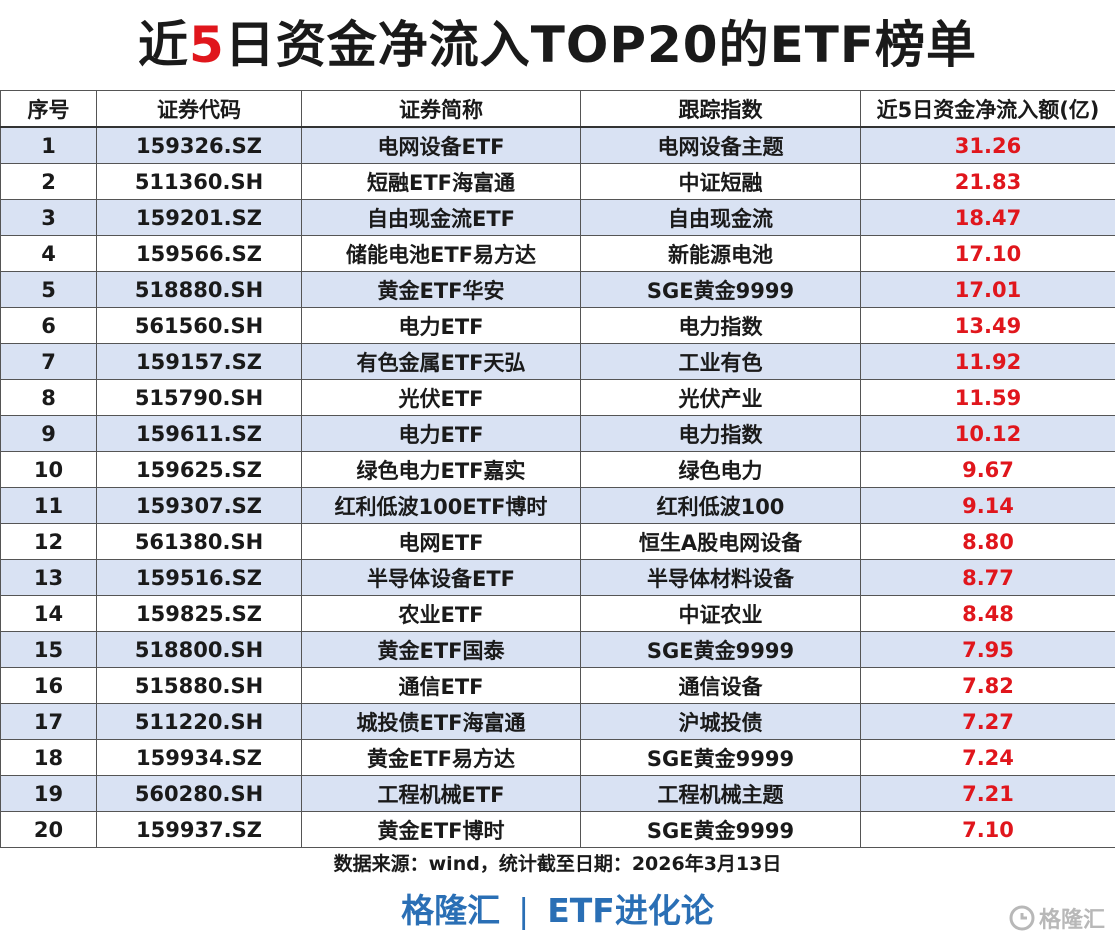 Image resolution: width=1115 pixels, height=941 pixels. I want to click on table-row: 8 515790.SH 光伏ETF 光伏产业 11.59, so click(557, 397).